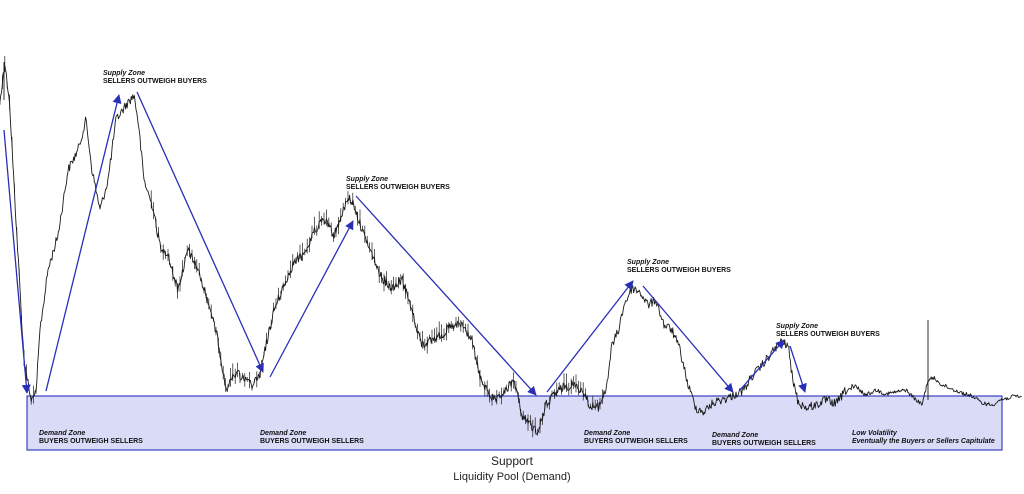 The image size is (1024, 494). I want to click on supply-zone-label-4: Supply Zone SELLERS OUTWEIGH BUYERS, so click(828, 330).